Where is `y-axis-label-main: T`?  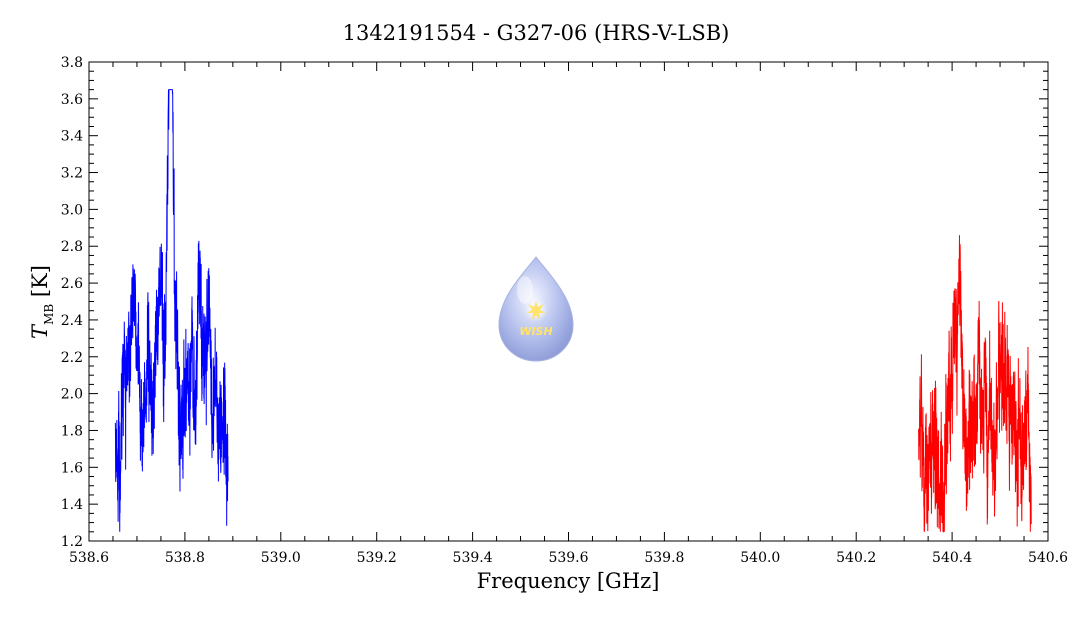
y-axis-label-main: T is located at coordinates (40, 331).